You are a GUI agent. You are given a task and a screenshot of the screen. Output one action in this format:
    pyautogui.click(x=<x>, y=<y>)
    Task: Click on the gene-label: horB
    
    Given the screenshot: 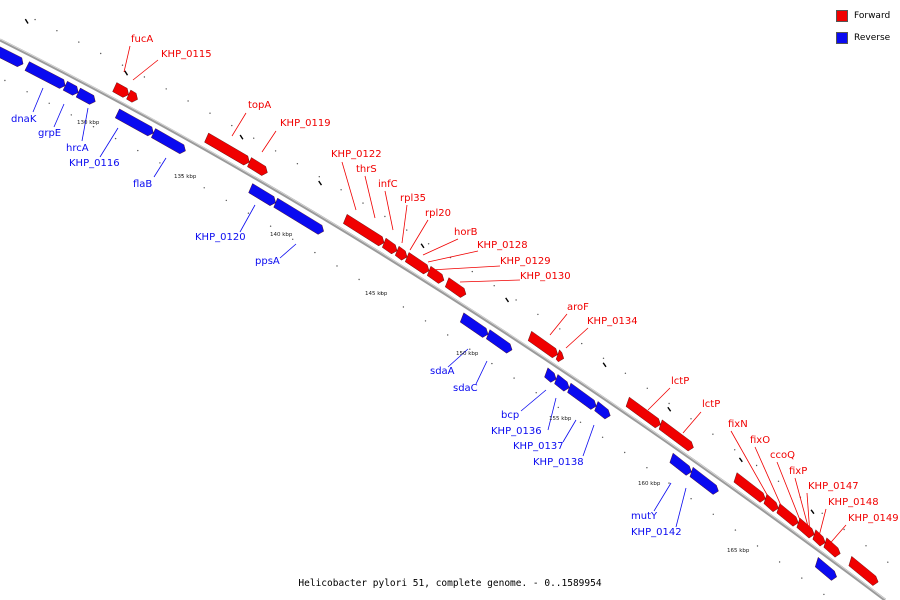 What is the action you would take?
    pyautogui.click(x=466, y=232)
    